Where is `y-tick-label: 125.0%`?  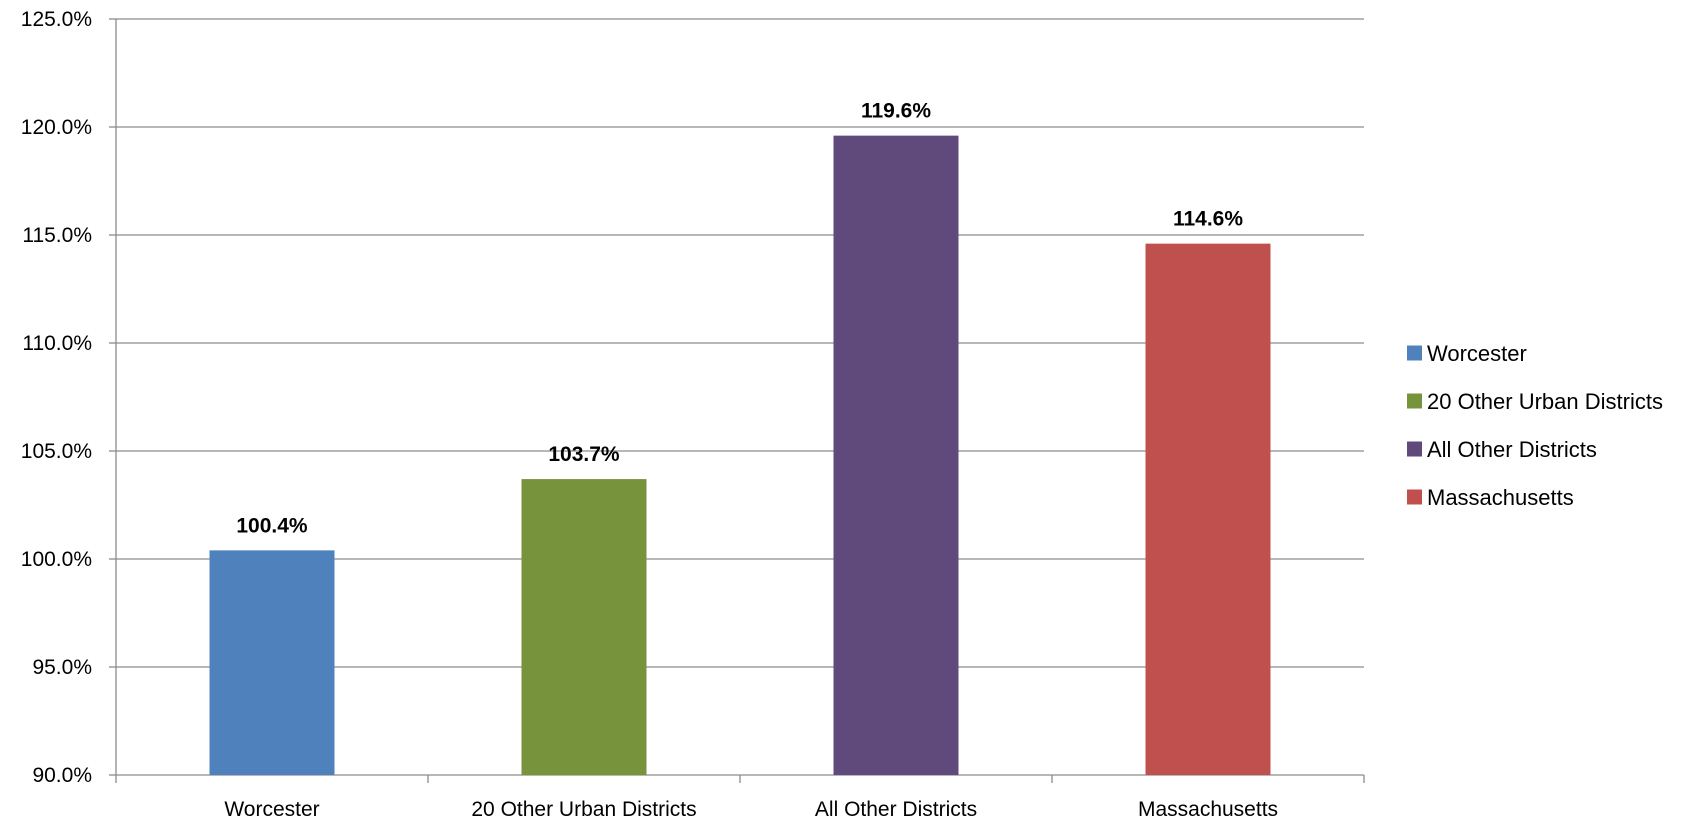
y-tick-label: 125.0% is located at coordinates (56, 19).